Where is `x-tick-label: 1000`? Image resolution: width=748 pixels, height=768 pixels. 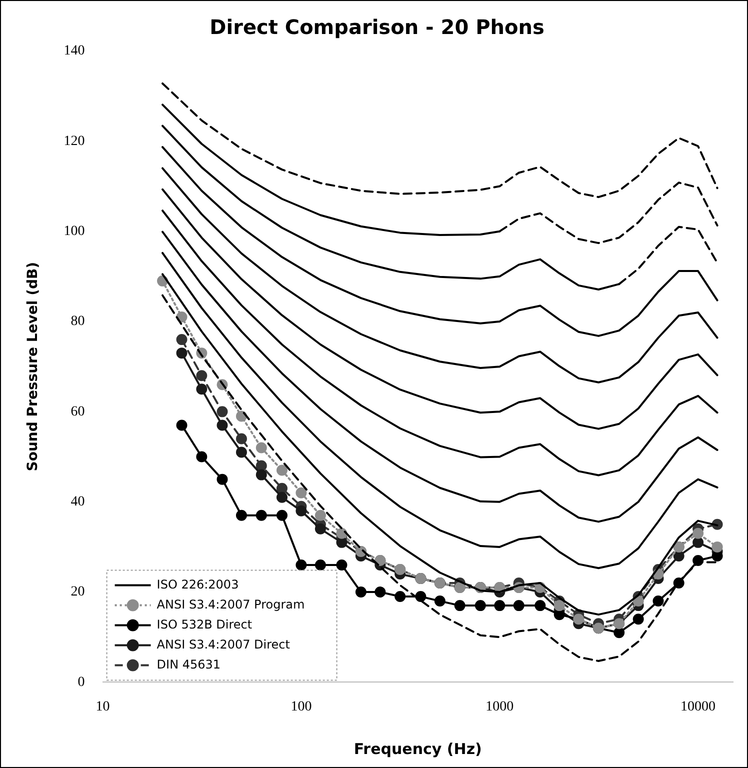 x-tick-label: 1000 is located at coordinates (500, 706).